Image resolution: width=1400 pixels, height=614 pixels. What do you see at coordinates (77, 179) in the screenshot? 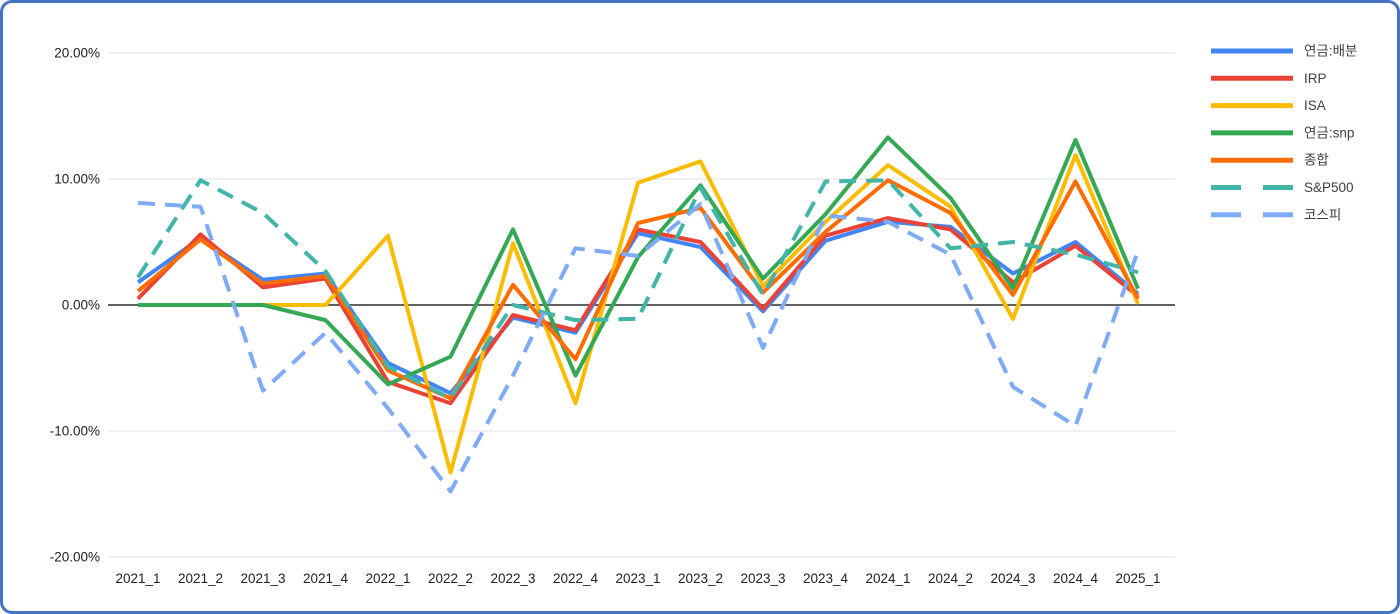
I see `y-tick-label: 10.00%` at bounding box center [77, 179].